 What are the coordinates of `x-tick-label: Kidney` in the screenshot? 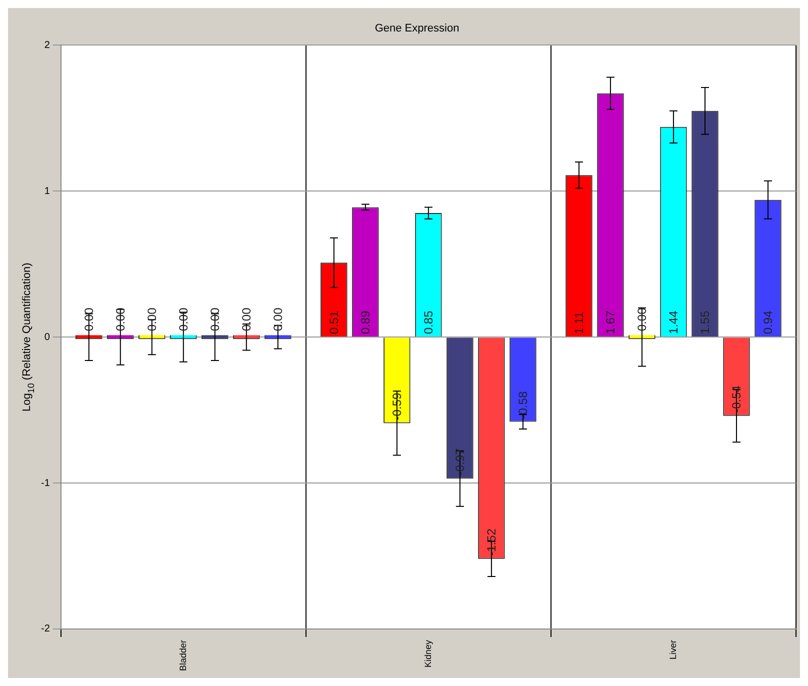 It's located at (427, 653).